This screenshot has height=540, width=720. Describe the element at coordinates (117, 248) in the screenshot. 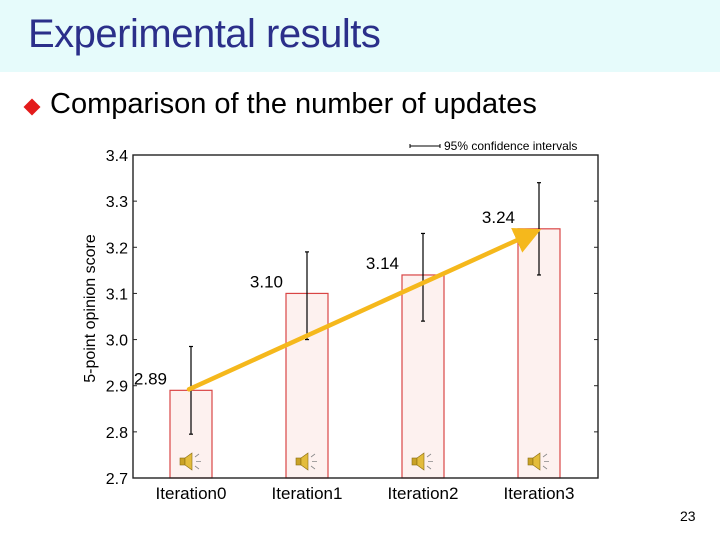

I see `y-tick-label: 3.2` at that location.